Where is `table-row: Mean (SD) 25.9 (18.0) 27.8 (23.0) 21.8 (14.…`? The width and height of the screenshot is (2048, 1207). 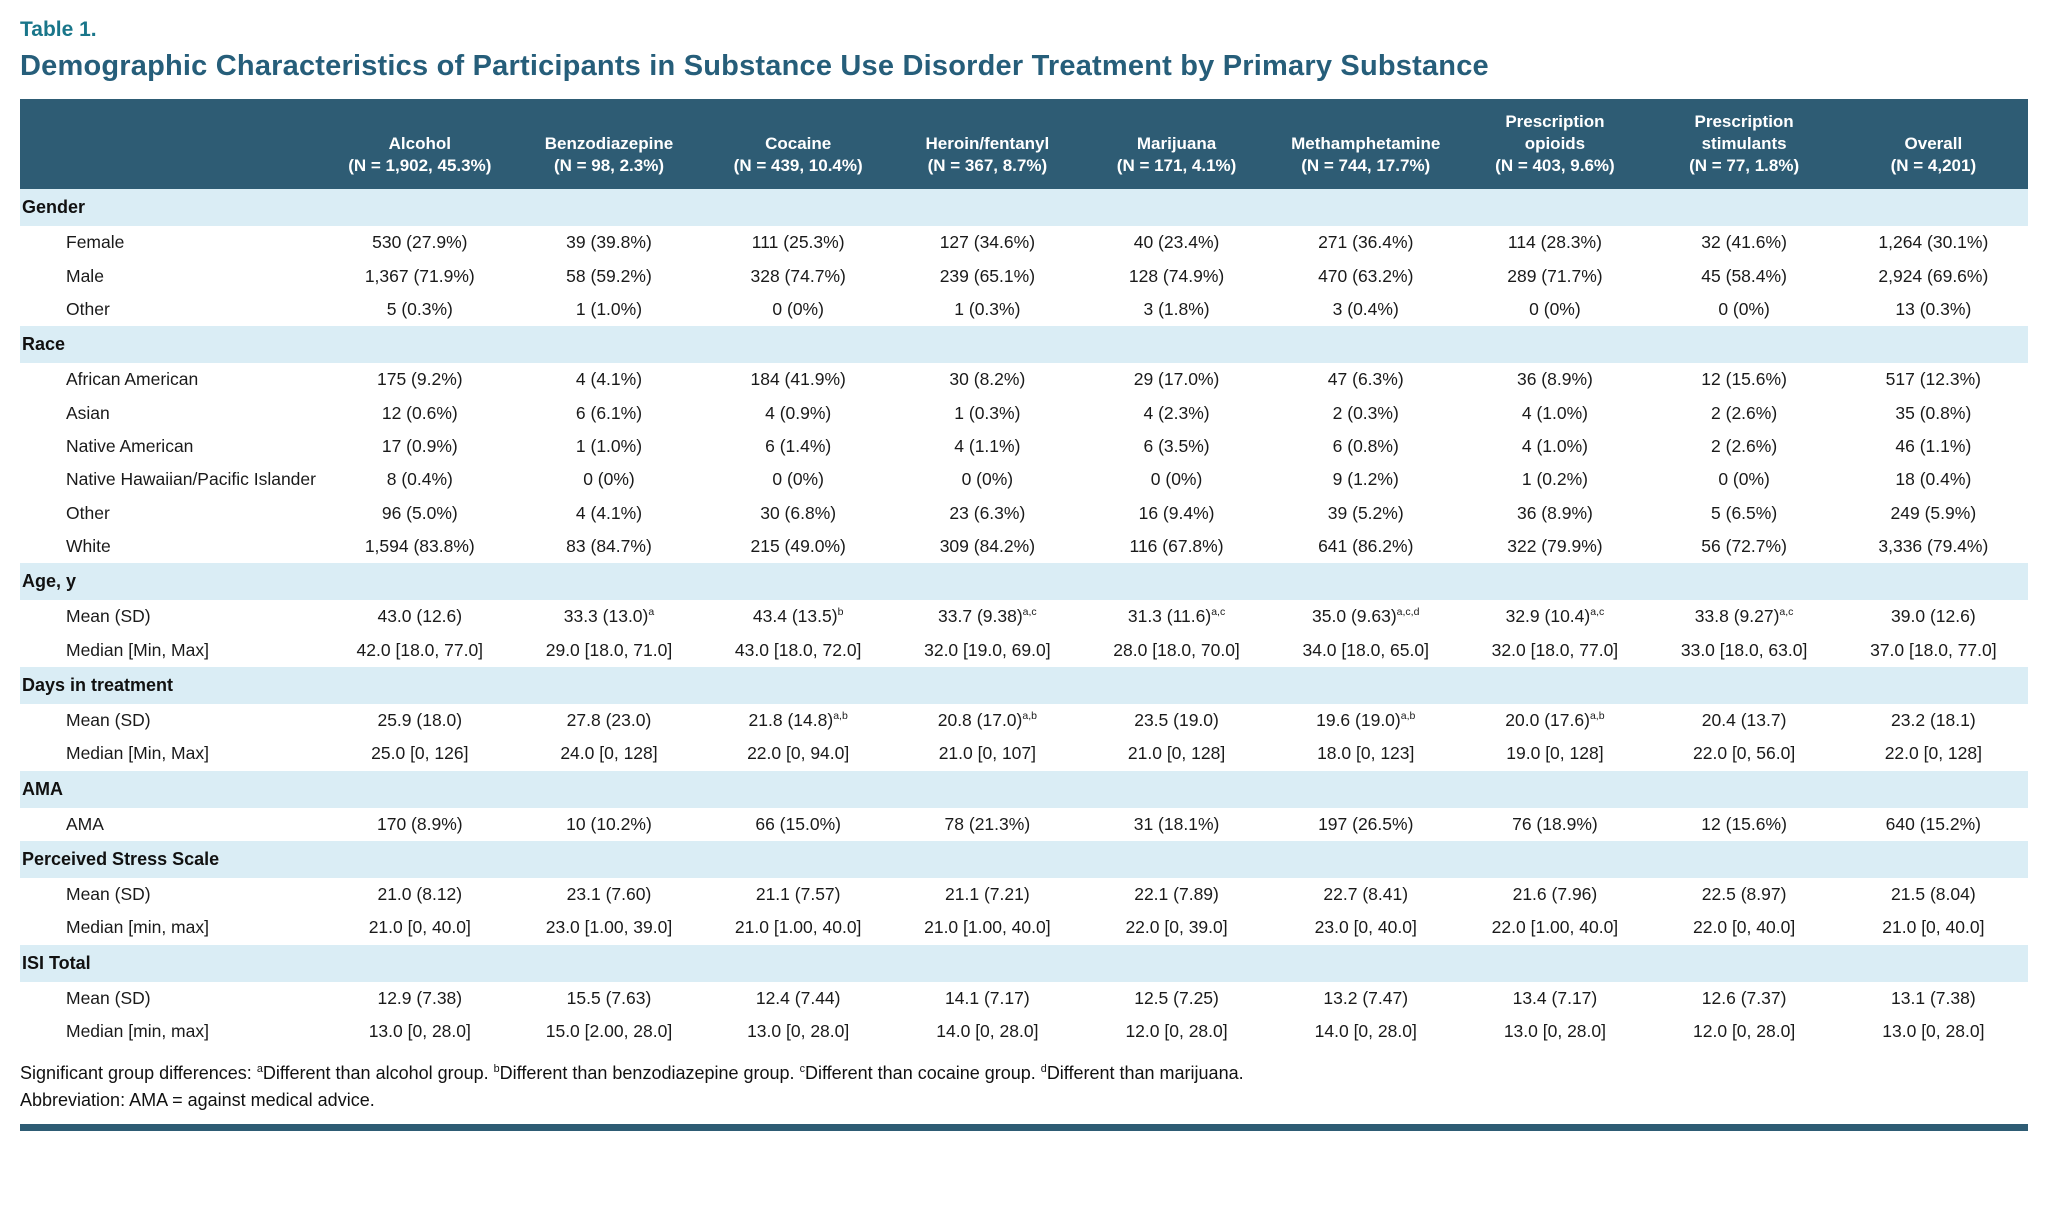 table-row: Mean (SD) 25.9 (18.0) 27.8 (23.0) 21.8 (14.… is located at coordinates (1024, 720).